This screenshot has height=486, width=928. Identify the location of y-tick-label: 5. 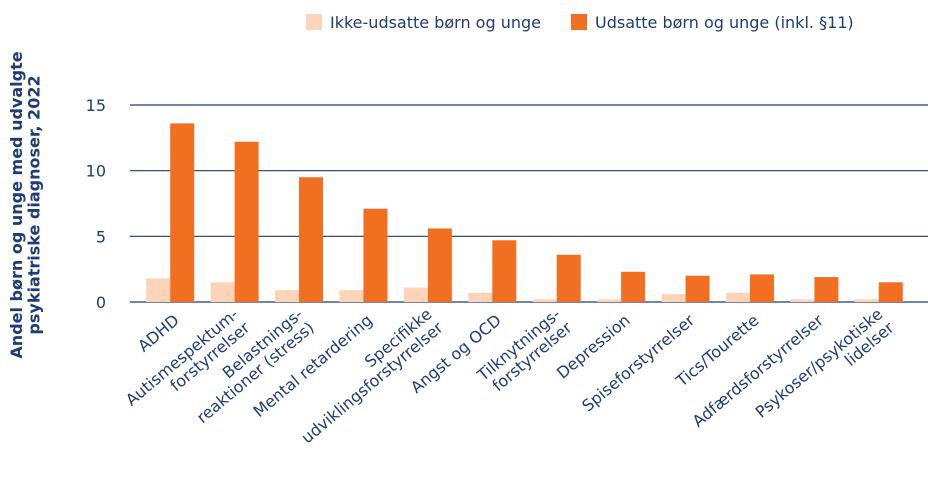
(101, 236).